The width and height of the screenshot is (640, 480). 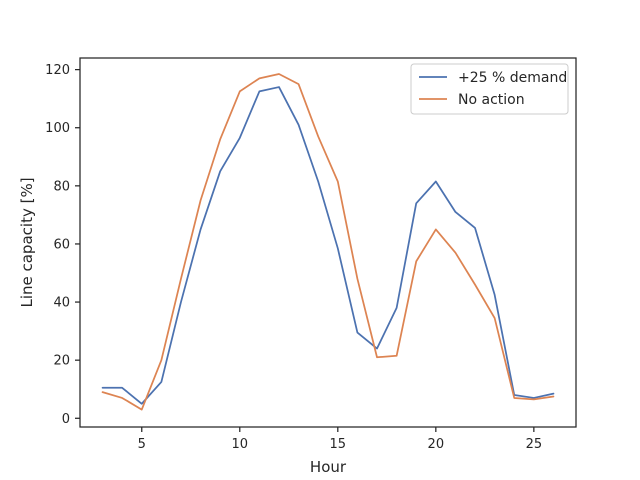 I want to click on legend-label: No action, so click(x=491, y=100).